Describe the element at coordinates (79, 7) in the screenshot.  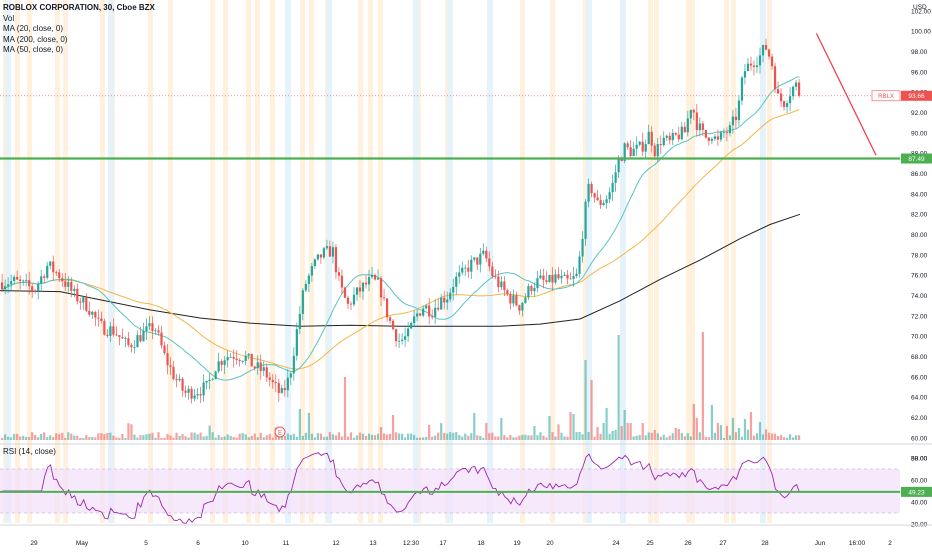
I see `legend-symbol: ROBLOX CORPORATION, 30, Cboe BZX` at that location.